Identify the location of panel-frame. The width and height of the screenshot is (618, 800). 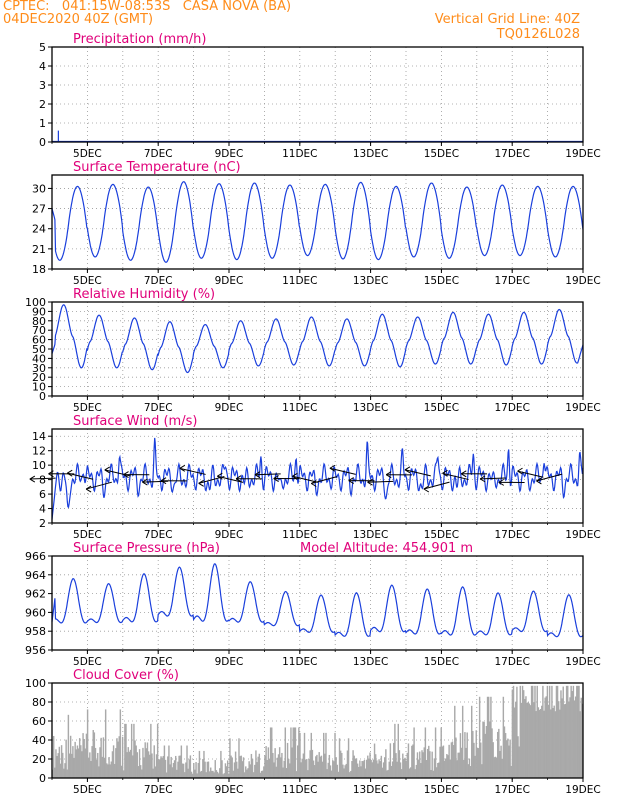
(317, 476).